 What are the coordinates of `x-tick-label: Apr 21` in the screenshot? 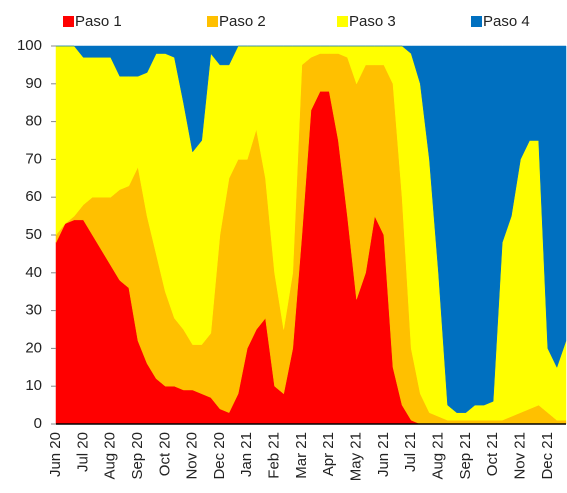 It's located at (328, 454).